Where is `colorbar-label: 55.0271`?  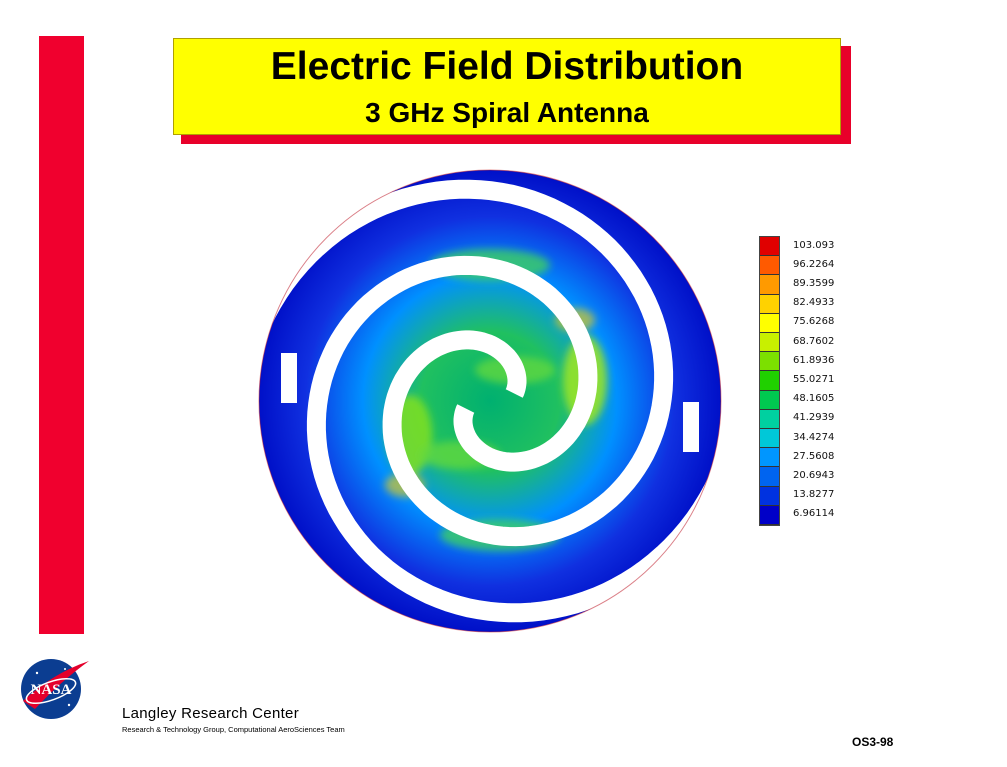 colorbar-label: 55.0271 is located at coordinates (814, 379).